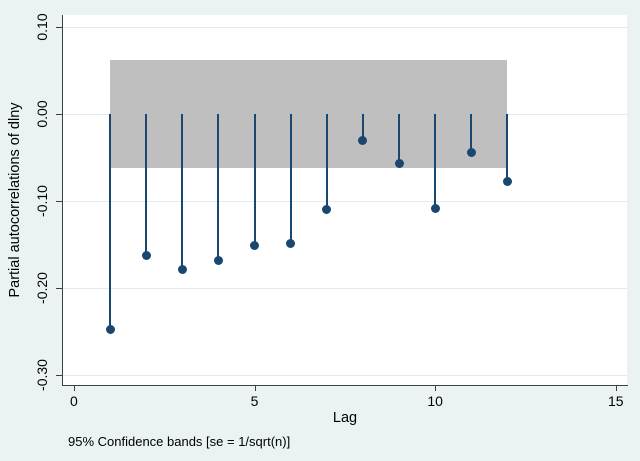 This screenshot has height=461, width=640. Describe the element at coordinates (59, 375) in the screenshot. I see `y-tick--0.30` at that location.